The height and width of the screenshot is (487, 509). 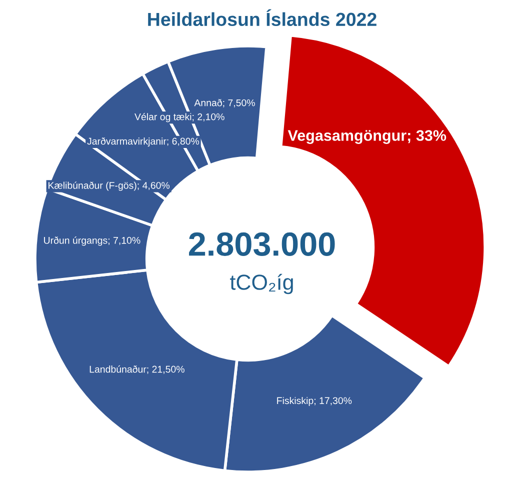 What do you see at coordinates (92, 241) in the screenshot?
I see `slice-label: Urðun úrgangs; 7,10%` at bounding box center [92, 241].